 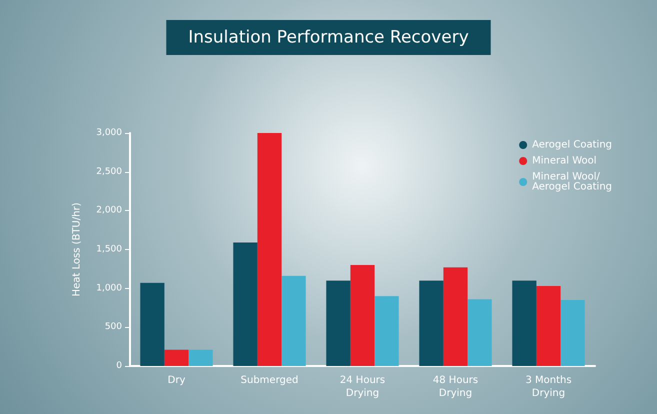 What do you see at coordinates (177, 380) in the screenshot?
I see `x-tick-label: Dry` at bounding box center [177, 380].